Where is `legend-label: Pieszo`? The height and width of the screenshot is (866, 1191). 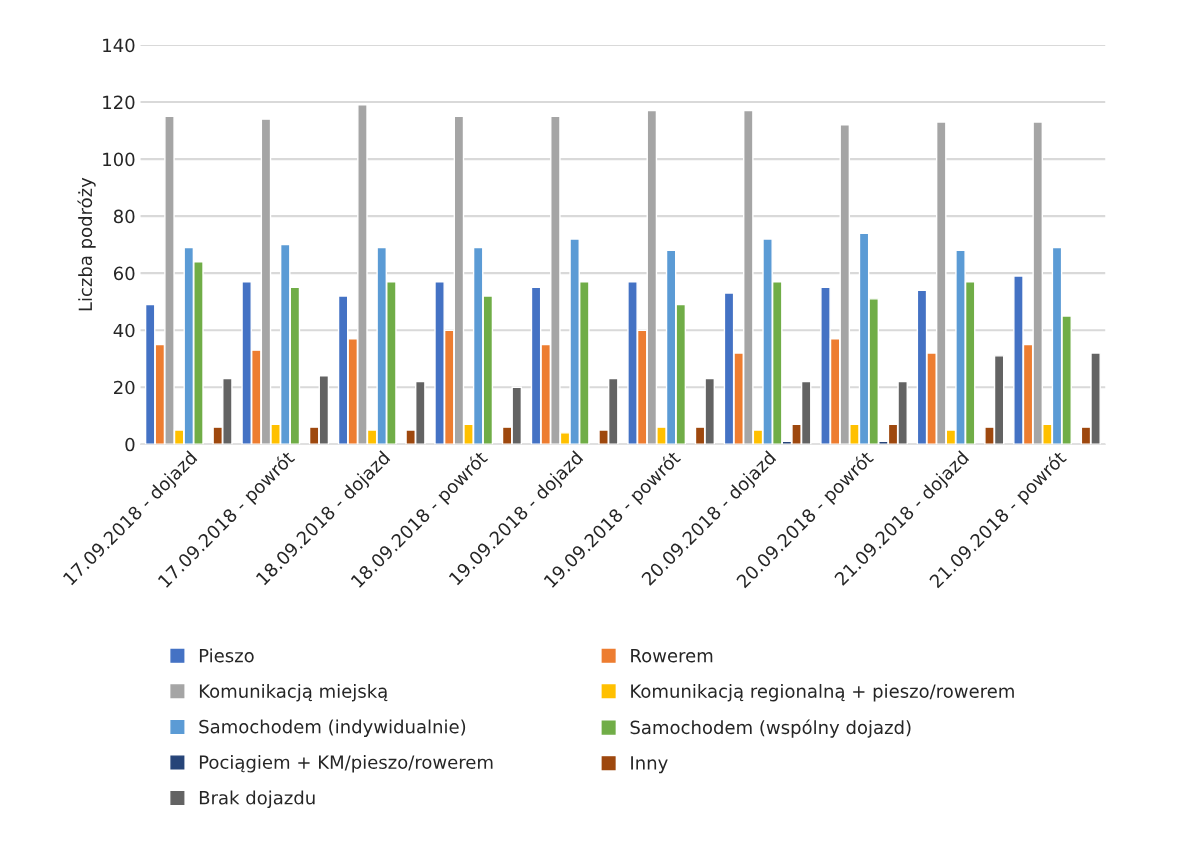 legend-label: Pieszo is located at coordinates (226, 655).